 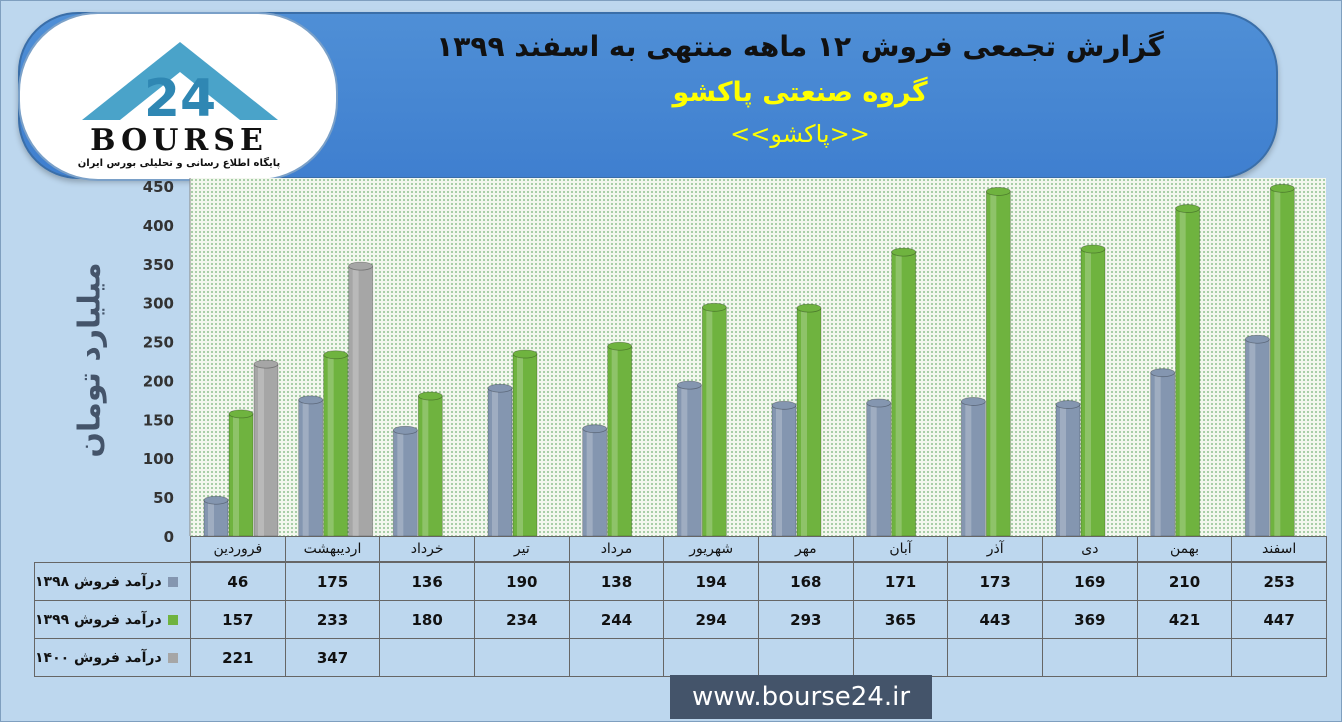 I want to click on logo-tagline: پایگاه اطلاع رسانی و تحلیلی بورس ایران, so click(x=179, y=163).